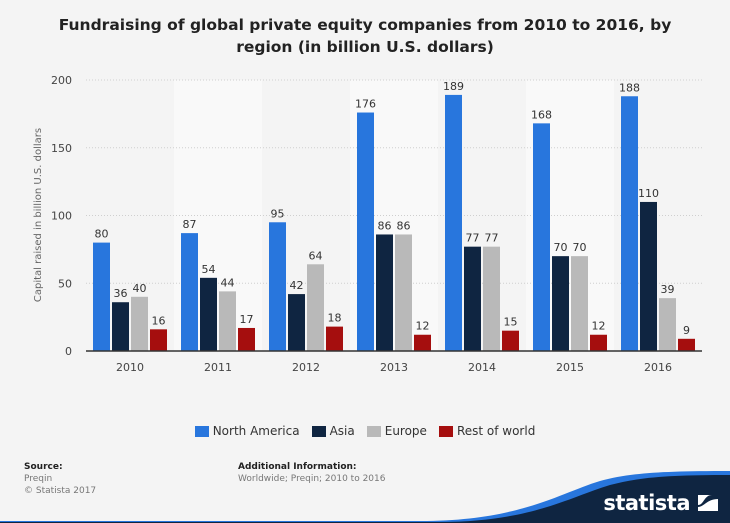  What do you see at coordinates (130, 367) in the screenshot?
I see `x-tick-label: 2010` at bounding box center [130, 367].